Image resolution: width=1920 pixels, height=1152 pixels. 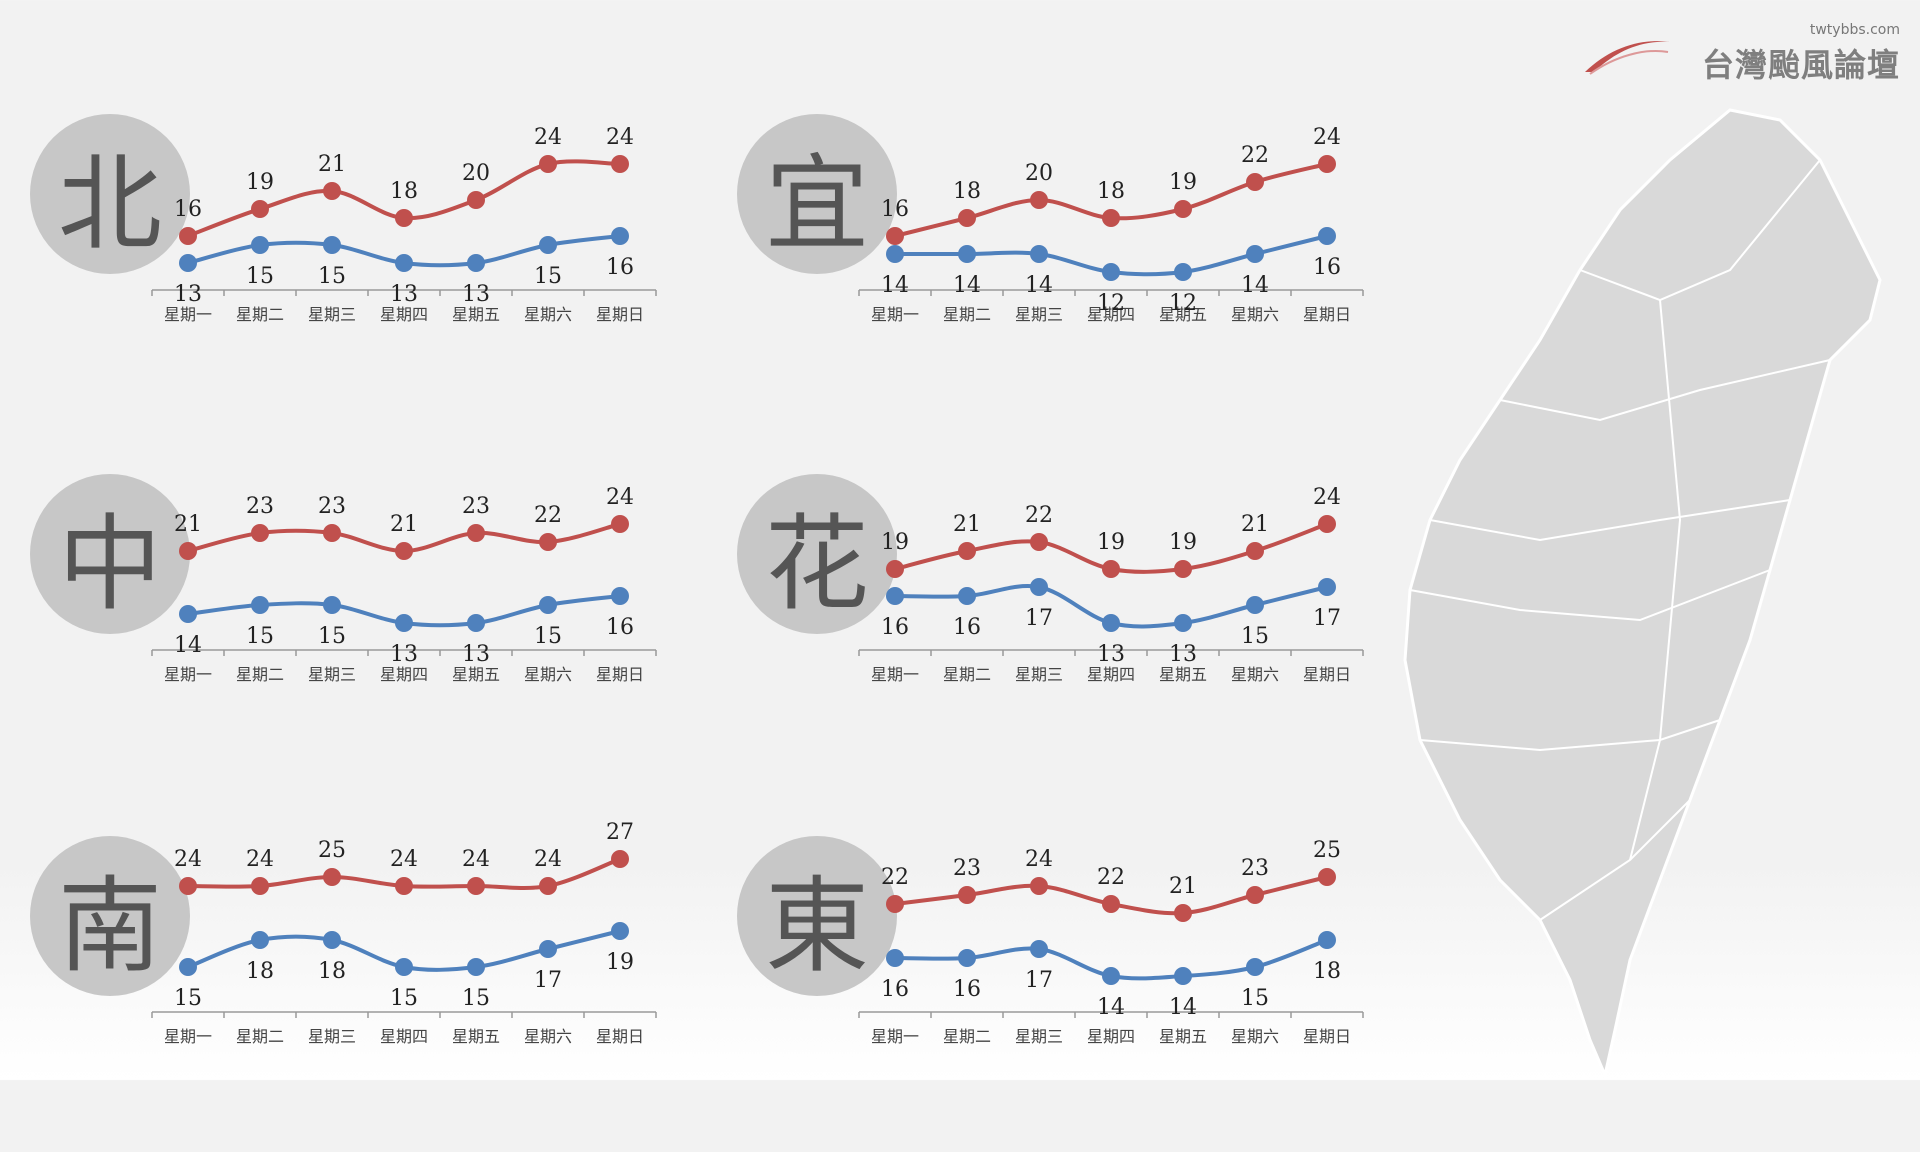 What do you see at coordinates (1183, 182) in the screenshot?
I see `high-temp-label: 19` at bounding box center [1183, 182].